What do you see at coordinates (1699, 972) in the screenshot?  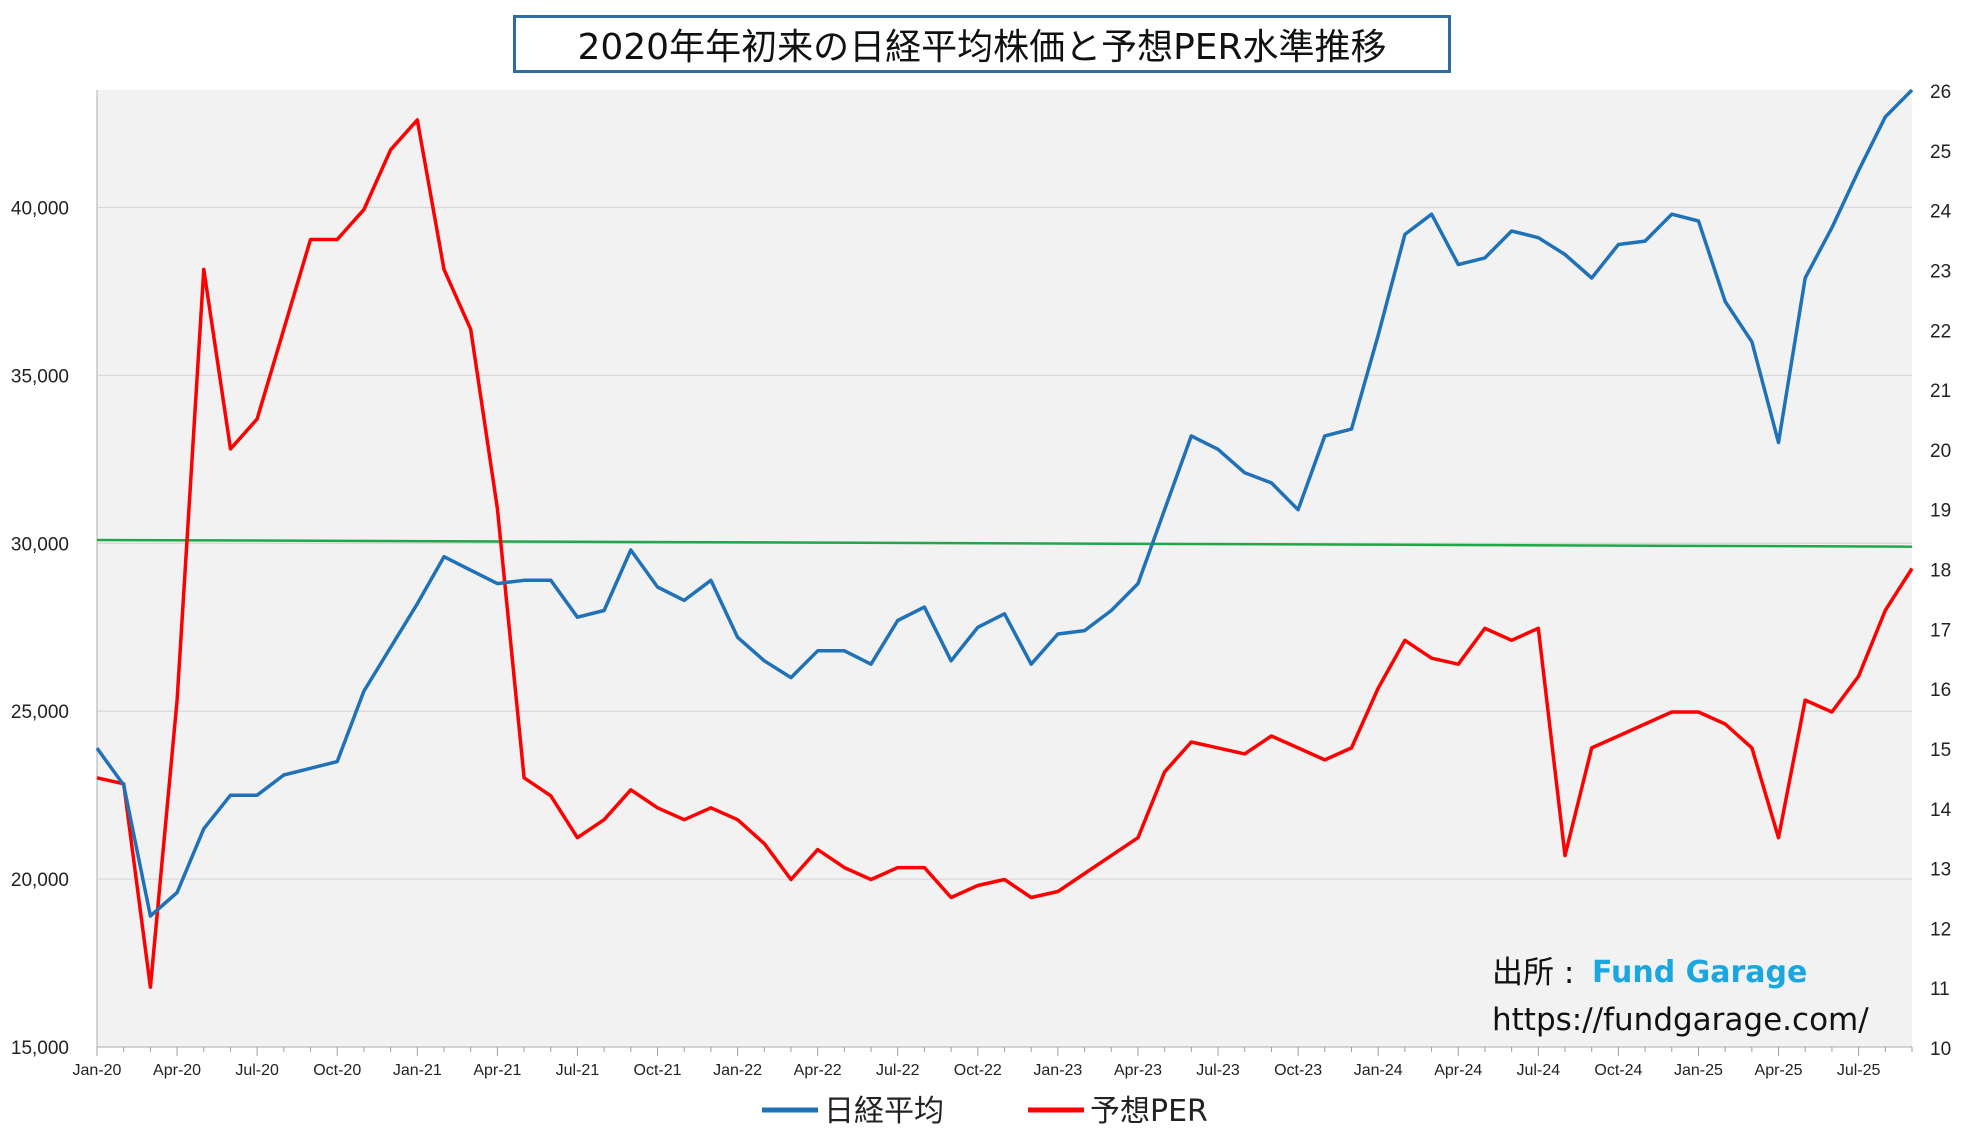 I see `source-brand: Fund Garage` at bounding box center [1699, 972].